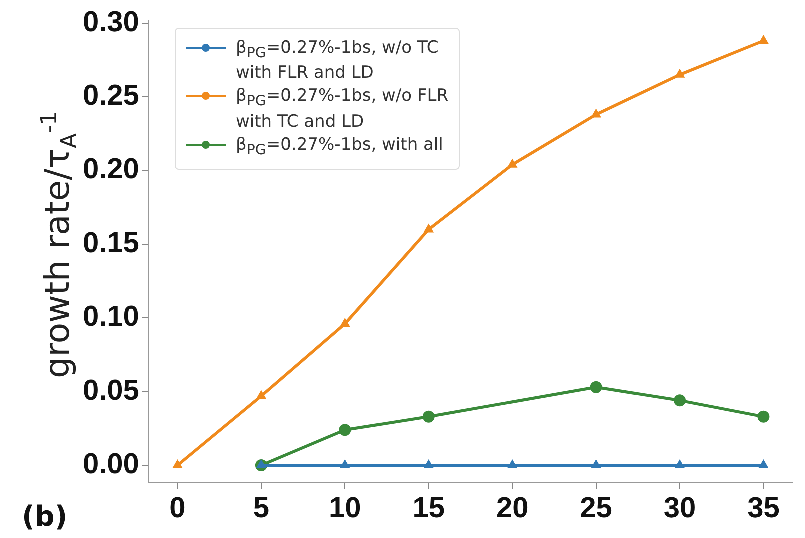  I want to click on y-tick-label: 0.05, so click(111, 390).